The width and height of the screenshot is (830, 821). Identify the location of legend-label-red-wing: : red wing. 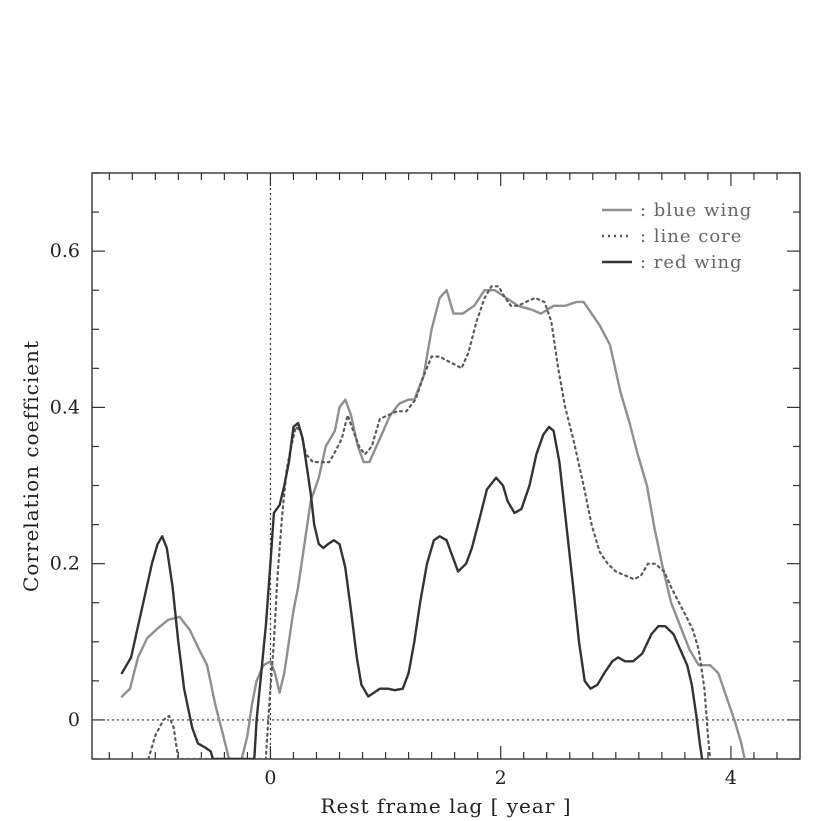
(691, 262).